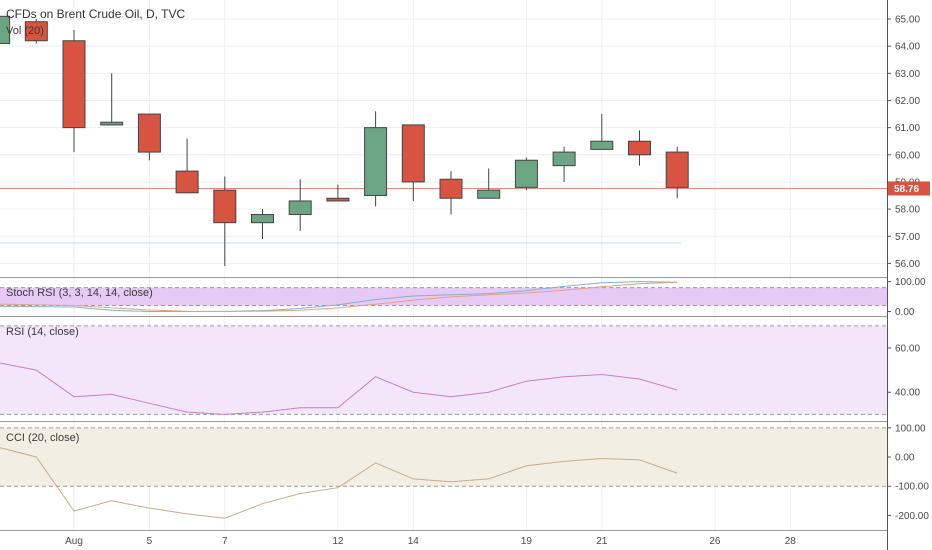 The width and height of the screenshot is (932, 550). I want to click on x-tick-label: 14, so click(414, 541).